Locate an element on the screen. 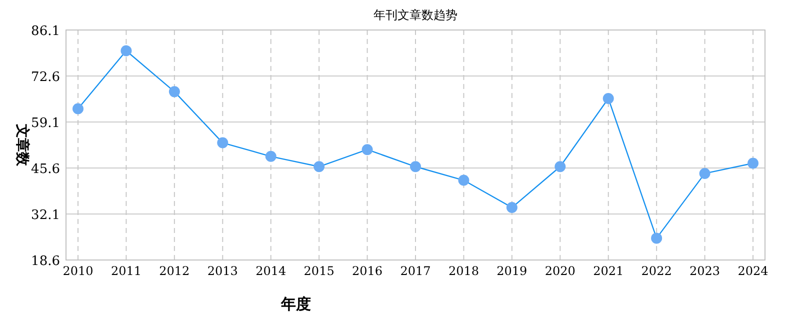  x-tick-label: 2016 is located at coordinates (367, 271).